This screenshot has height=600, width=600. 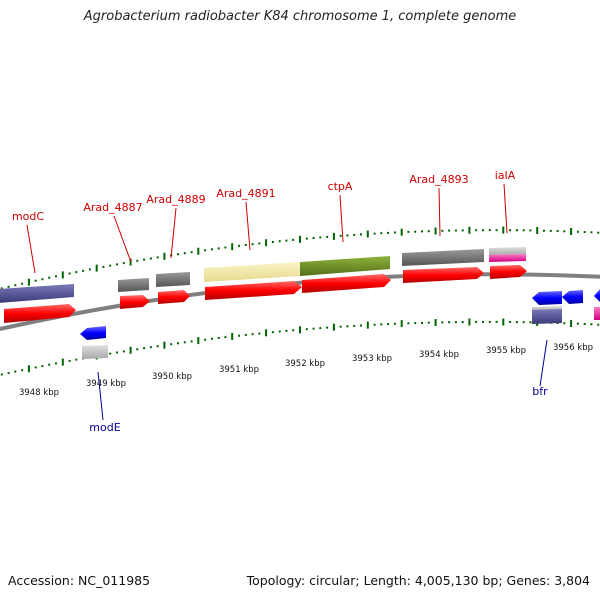 What do you see at coordinates (253, 290) in the screenshot?
I see `Arad_4891-cds-arrow` at bounding box center [253, 290].